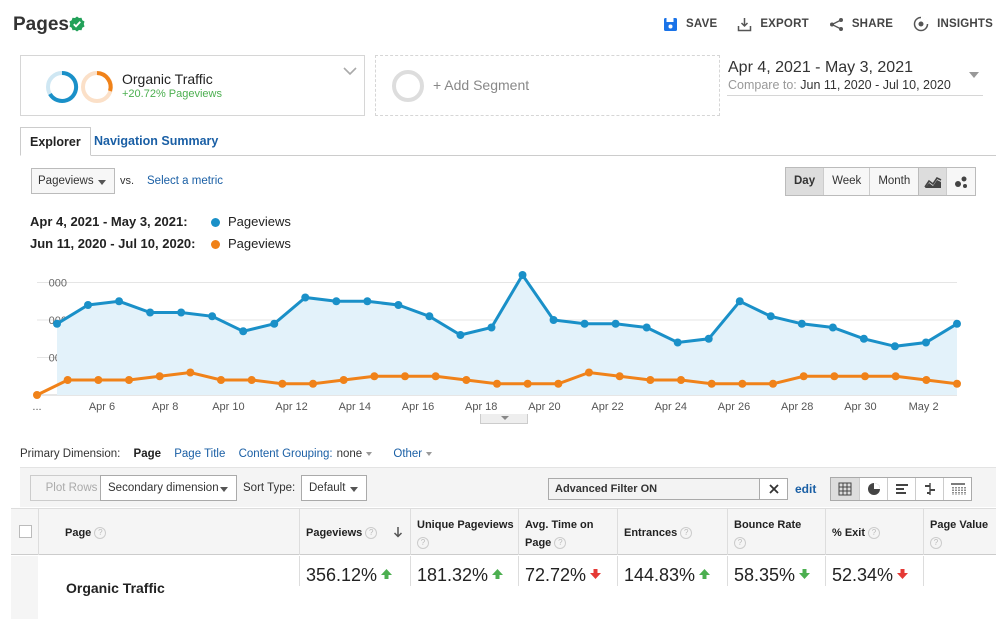 The image size is (1003, 619). What do you see at coordinates (350, 71) in the screenshot?
I see `chevron-down-icon` at bounding box center [350, 71].